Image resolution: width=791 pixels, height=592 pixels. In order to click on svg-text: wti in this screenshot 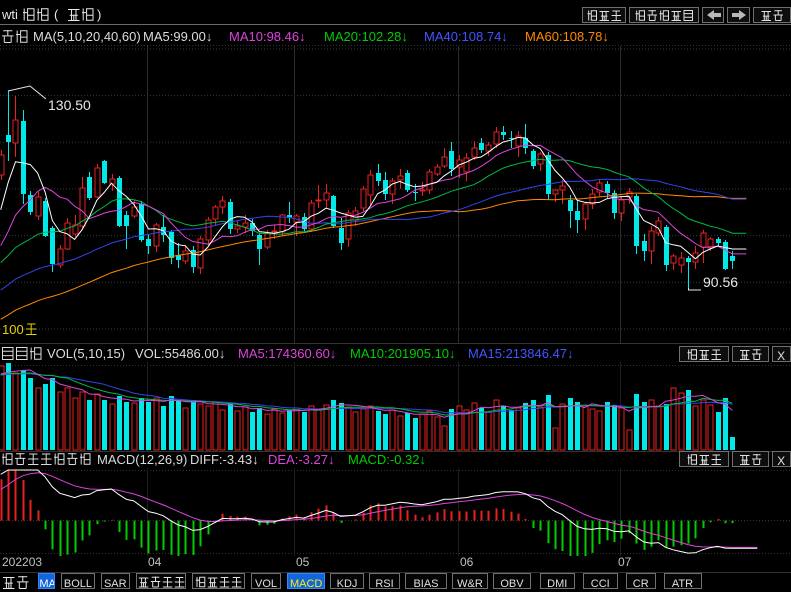, I will do `click(9, 14)`.